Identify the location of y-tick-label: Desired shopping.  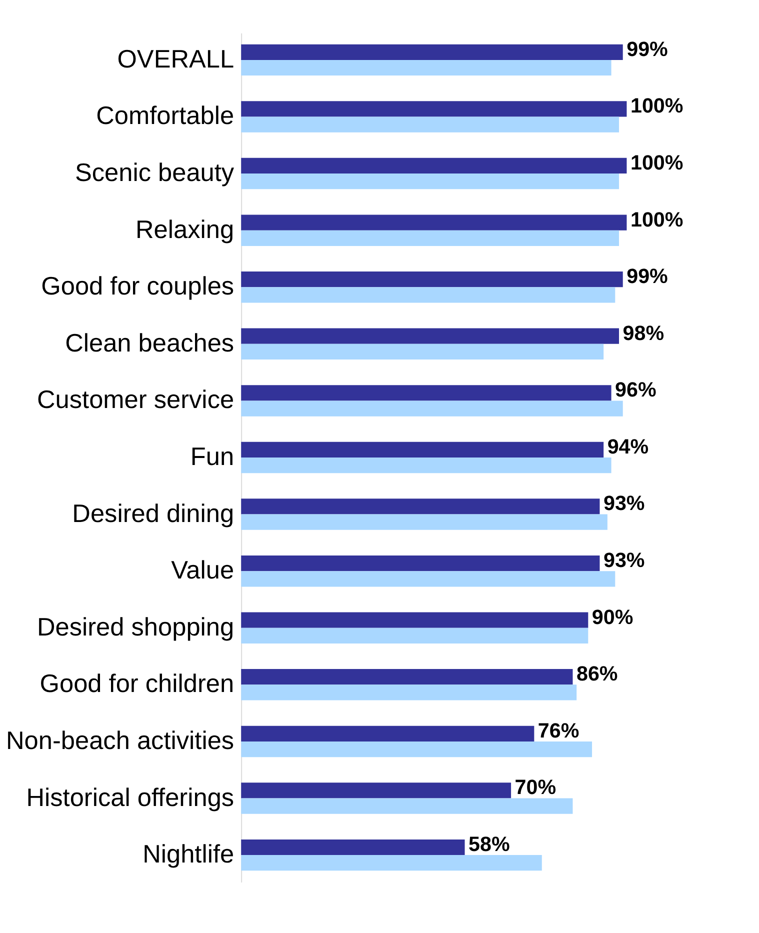
(135, 627).